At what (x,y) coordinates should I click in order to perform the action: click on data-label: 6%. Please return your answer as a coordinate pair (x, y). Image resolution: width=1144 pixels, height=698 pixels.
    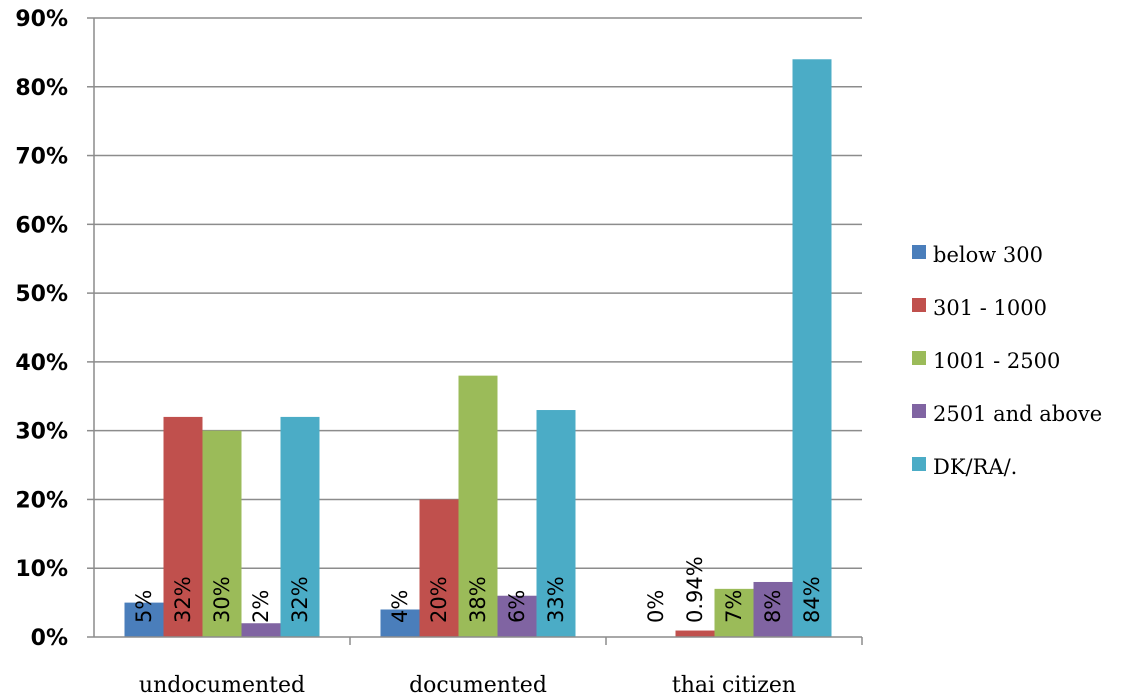
    Looking at the image, I should click on (517, 606).